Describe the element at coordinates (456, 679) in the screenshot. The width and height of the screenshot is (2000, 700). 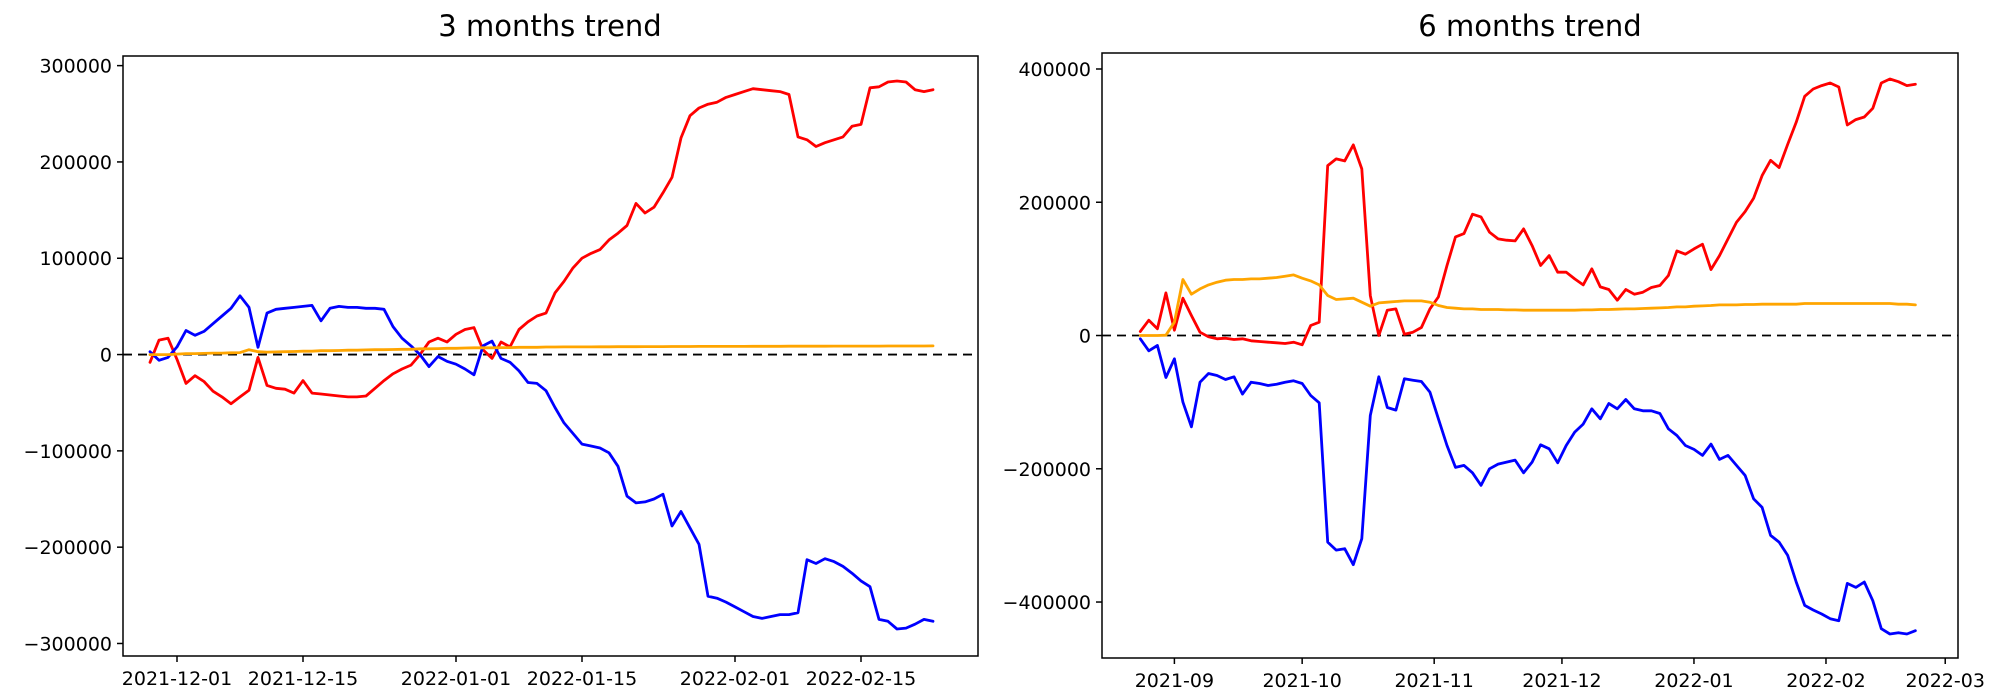
I see `x-tick-label: 2022-01-01` at that location.